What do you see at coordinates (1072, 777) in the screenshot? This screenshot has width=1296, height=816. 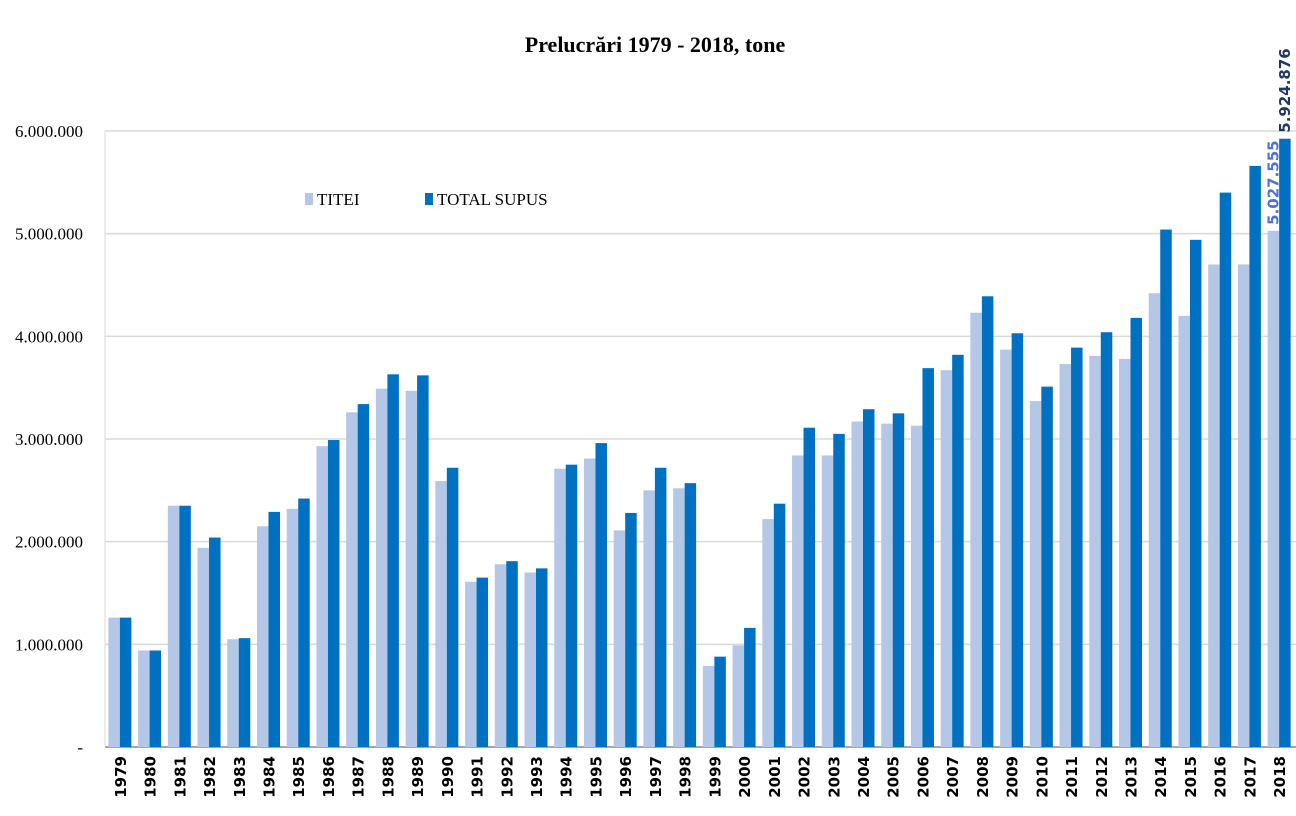 I see `x-tick-label: 2011` at bounding box center [1072, 777].